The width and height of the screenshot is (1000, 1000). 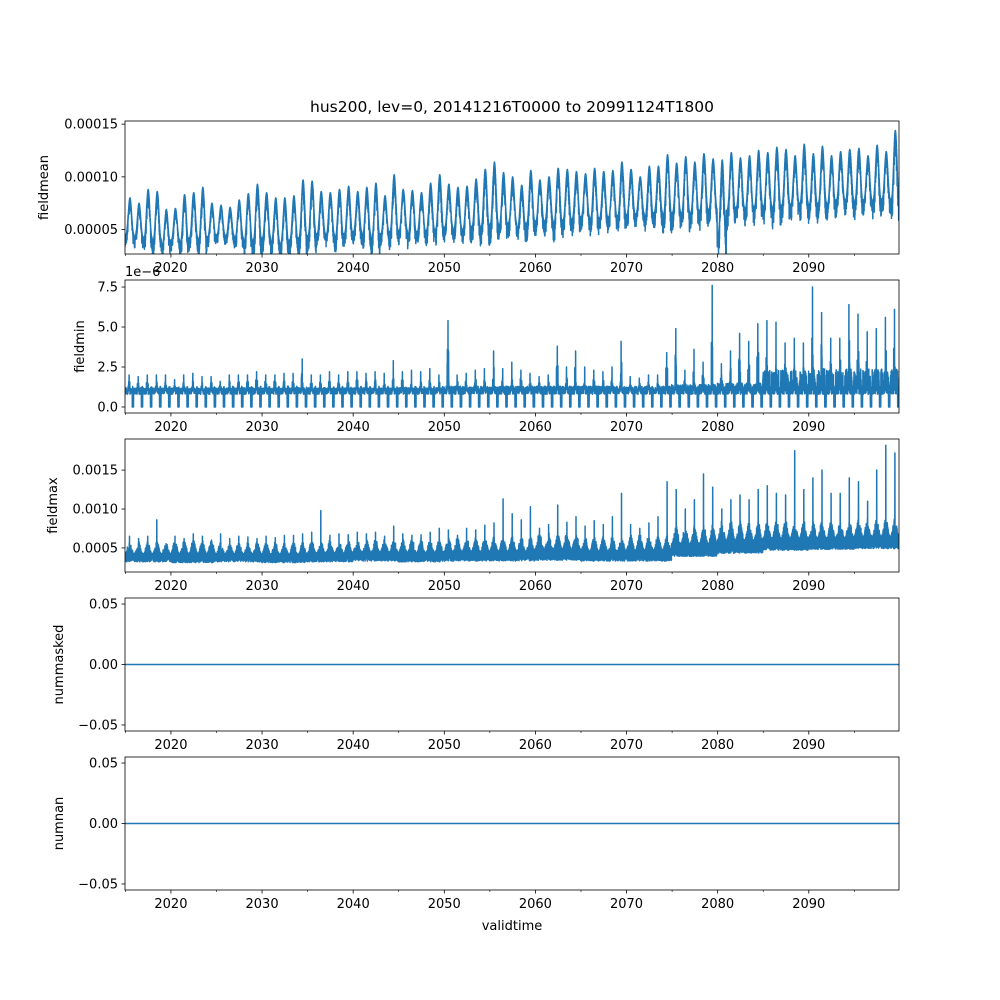 What do you see at coordinates (53, 505) in the screenshot?
I see `y-axis-label-fieldmax: fieldmax` at bounding box center [53, 505].